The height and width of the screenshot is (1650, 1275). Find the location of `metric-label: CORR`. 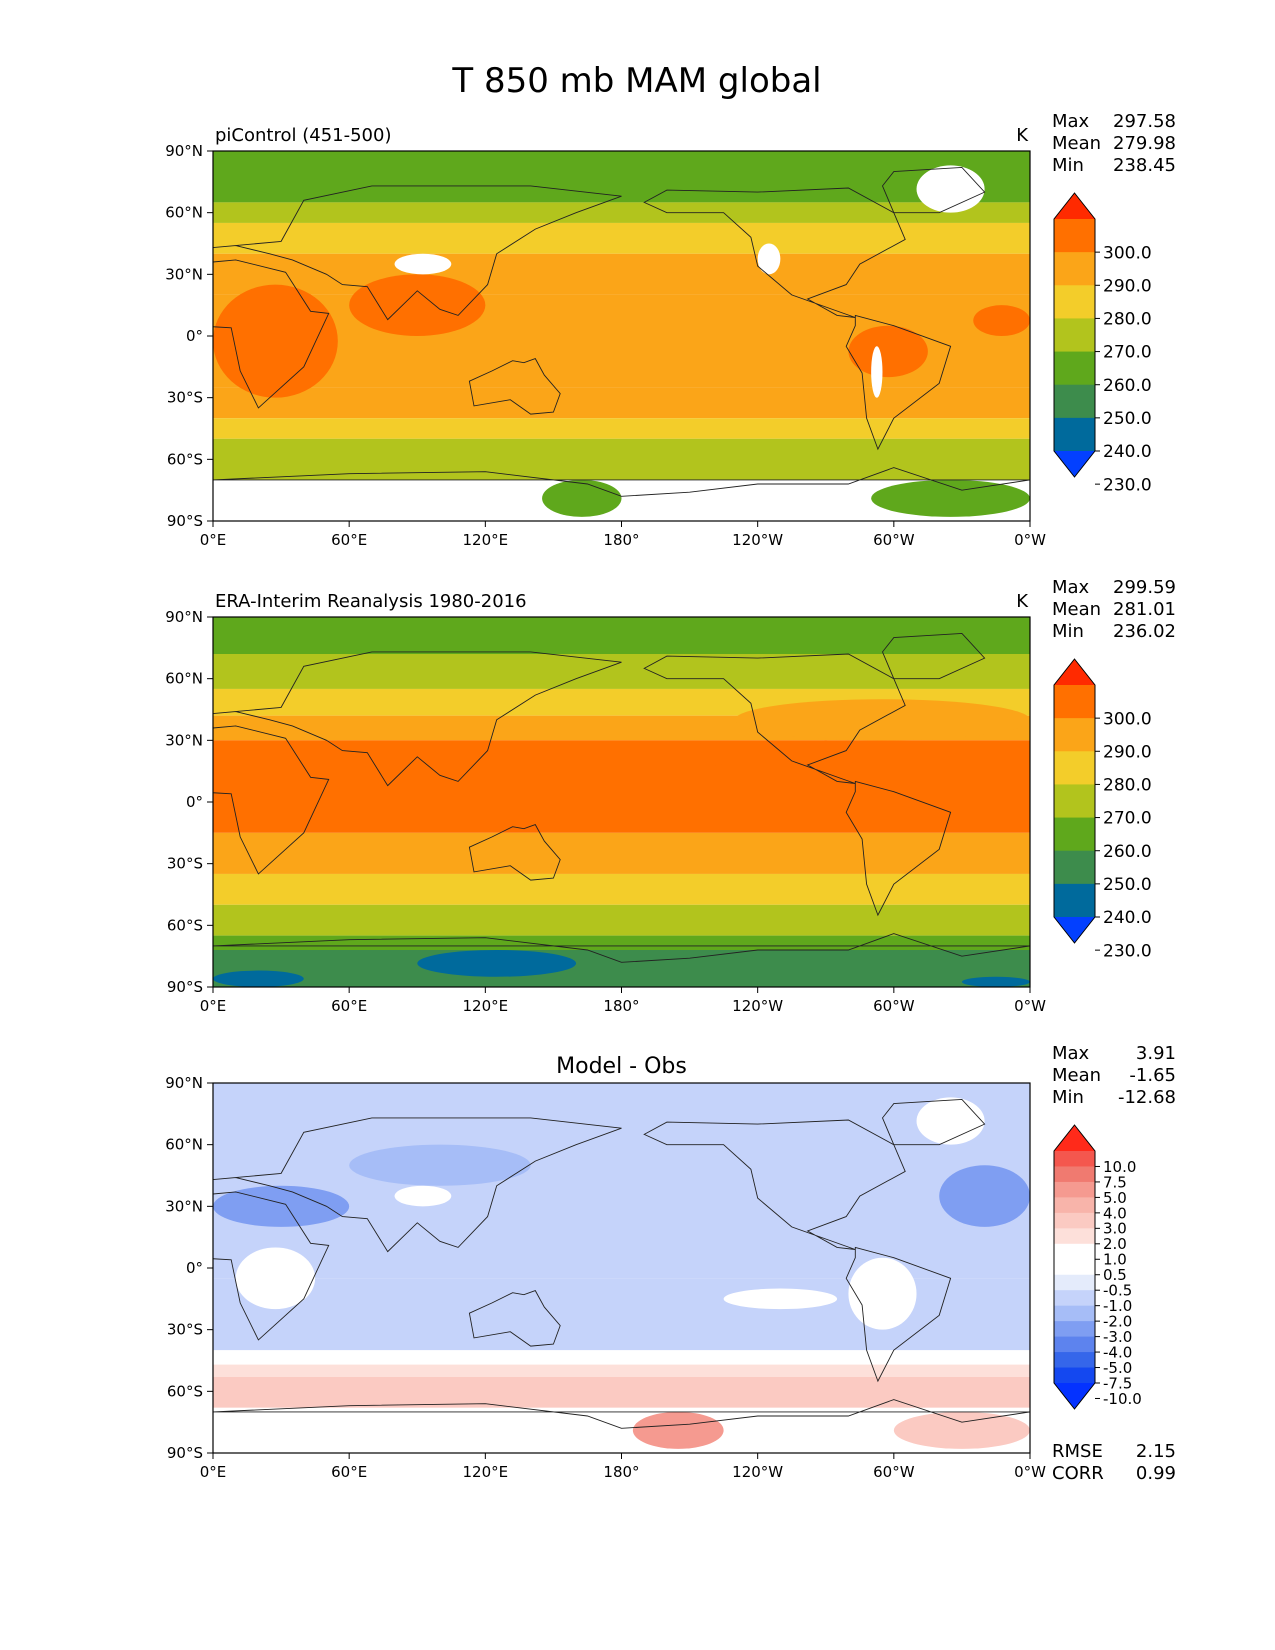

metric-label: CORR is located at coordinates (1078, 1473).